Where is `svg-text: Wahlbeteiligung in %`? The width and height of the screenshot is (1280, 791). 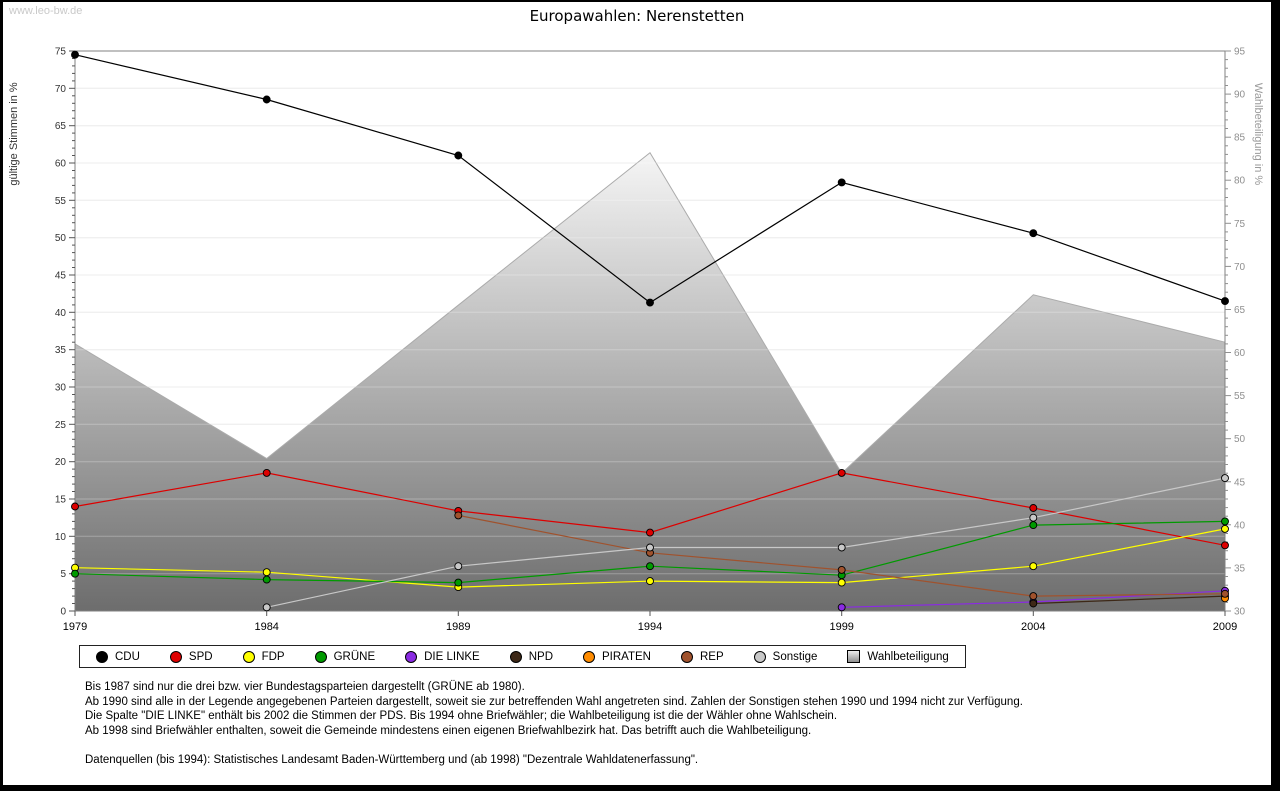
svg-text: Wahlbeteiligung in % is located at coordinates (1258, 134).